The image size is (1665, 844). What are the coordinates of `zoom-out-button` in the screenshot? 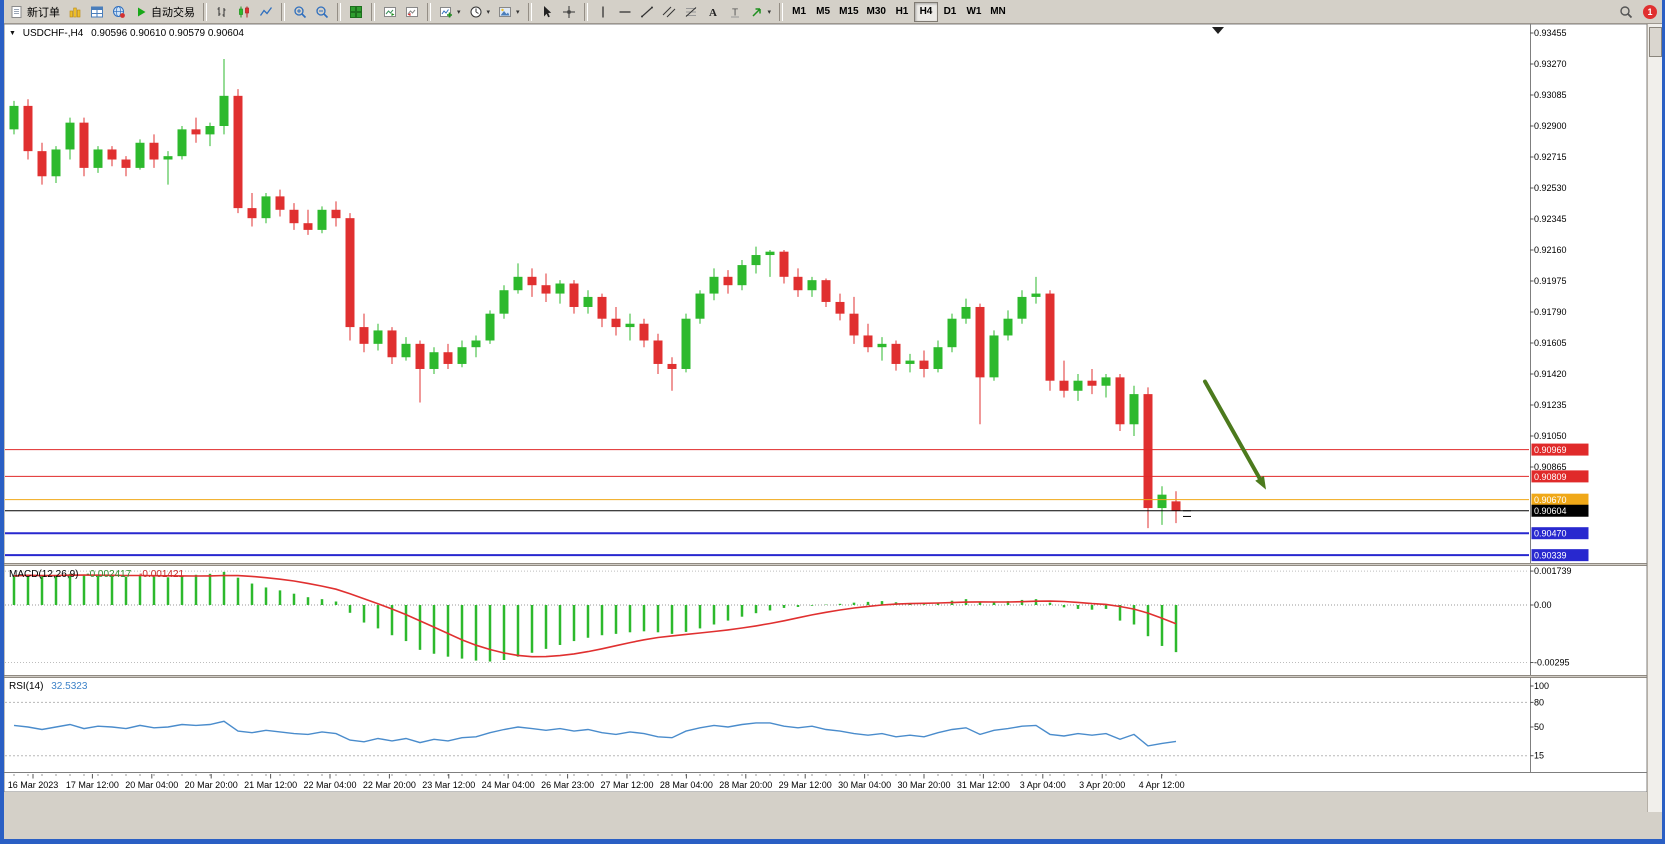 It's located at (322, 12).